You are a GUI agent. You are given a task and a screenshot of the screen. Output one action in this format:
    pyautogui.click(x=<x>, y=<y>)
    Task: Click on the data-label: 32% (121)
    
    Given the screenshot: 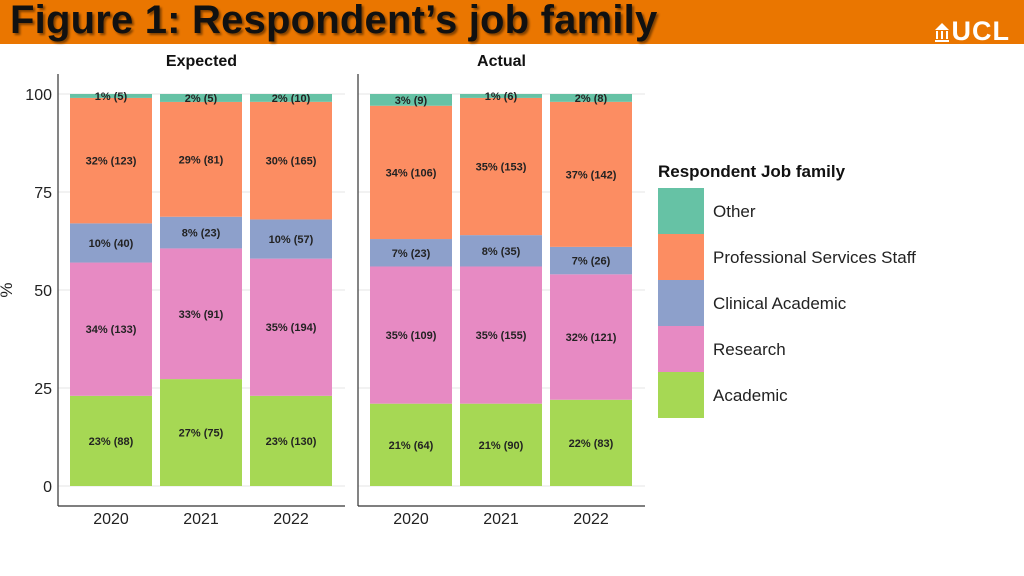 What is the action you would take?
    pyautogui.click(x=591, y=338)
    